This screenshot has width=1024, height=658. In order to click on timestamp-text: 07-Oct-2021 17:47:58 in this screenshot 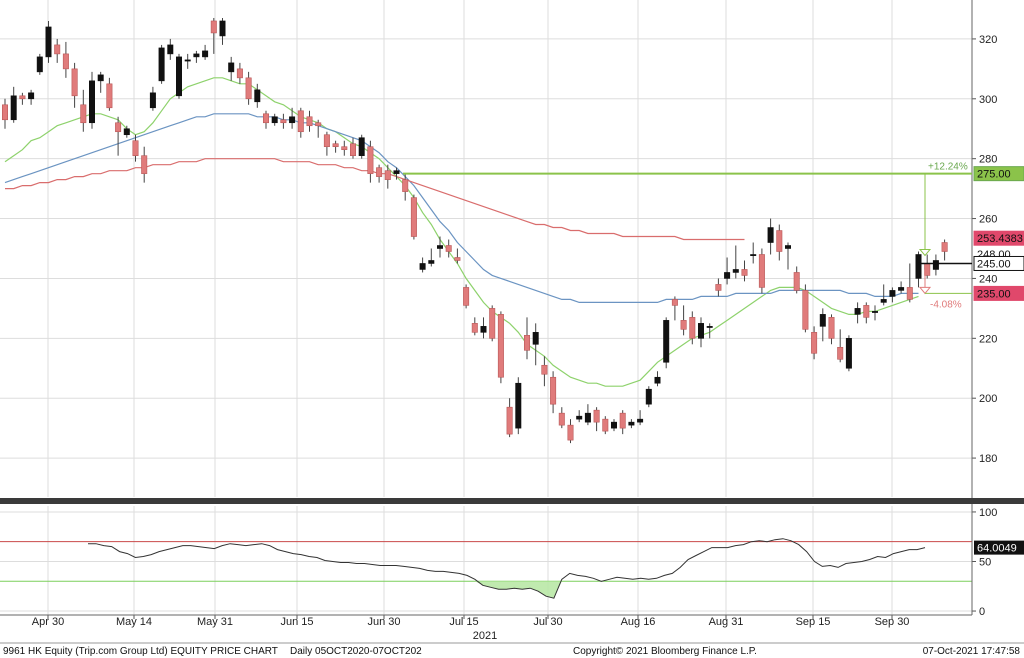, I will do `click(972, 651)`.